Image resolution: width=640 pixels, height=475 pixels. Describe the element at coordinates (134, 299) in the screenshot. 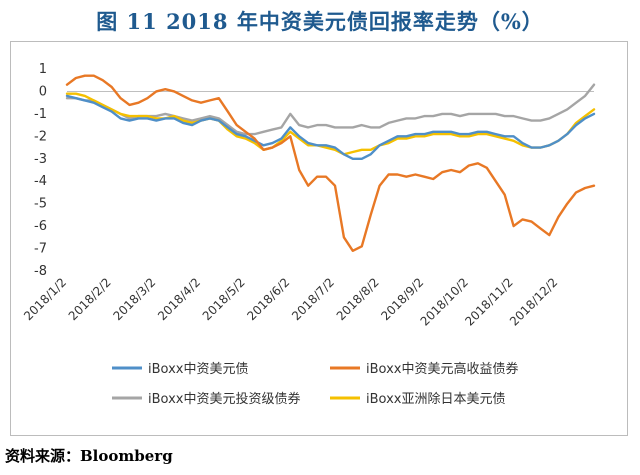

I see `x-tick-label: 2018/3/2` at that location.